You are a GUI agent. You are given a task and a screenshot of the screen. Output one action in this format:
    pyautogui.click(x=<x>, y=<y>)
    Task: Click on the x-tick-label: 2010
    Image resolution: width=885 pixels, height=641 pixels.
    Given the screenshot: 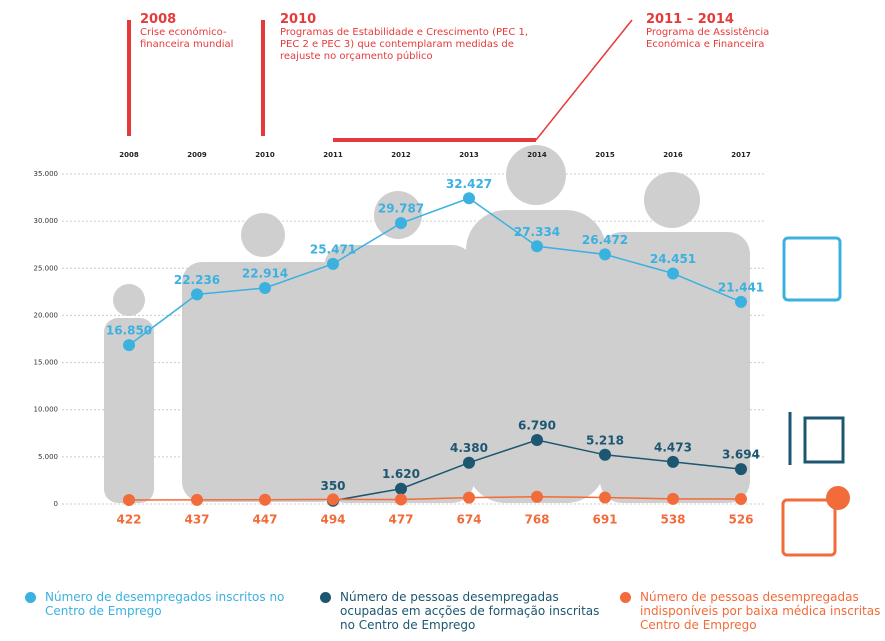 What is the action you would take?
    pyautogui.click(x=265, y=155)
    